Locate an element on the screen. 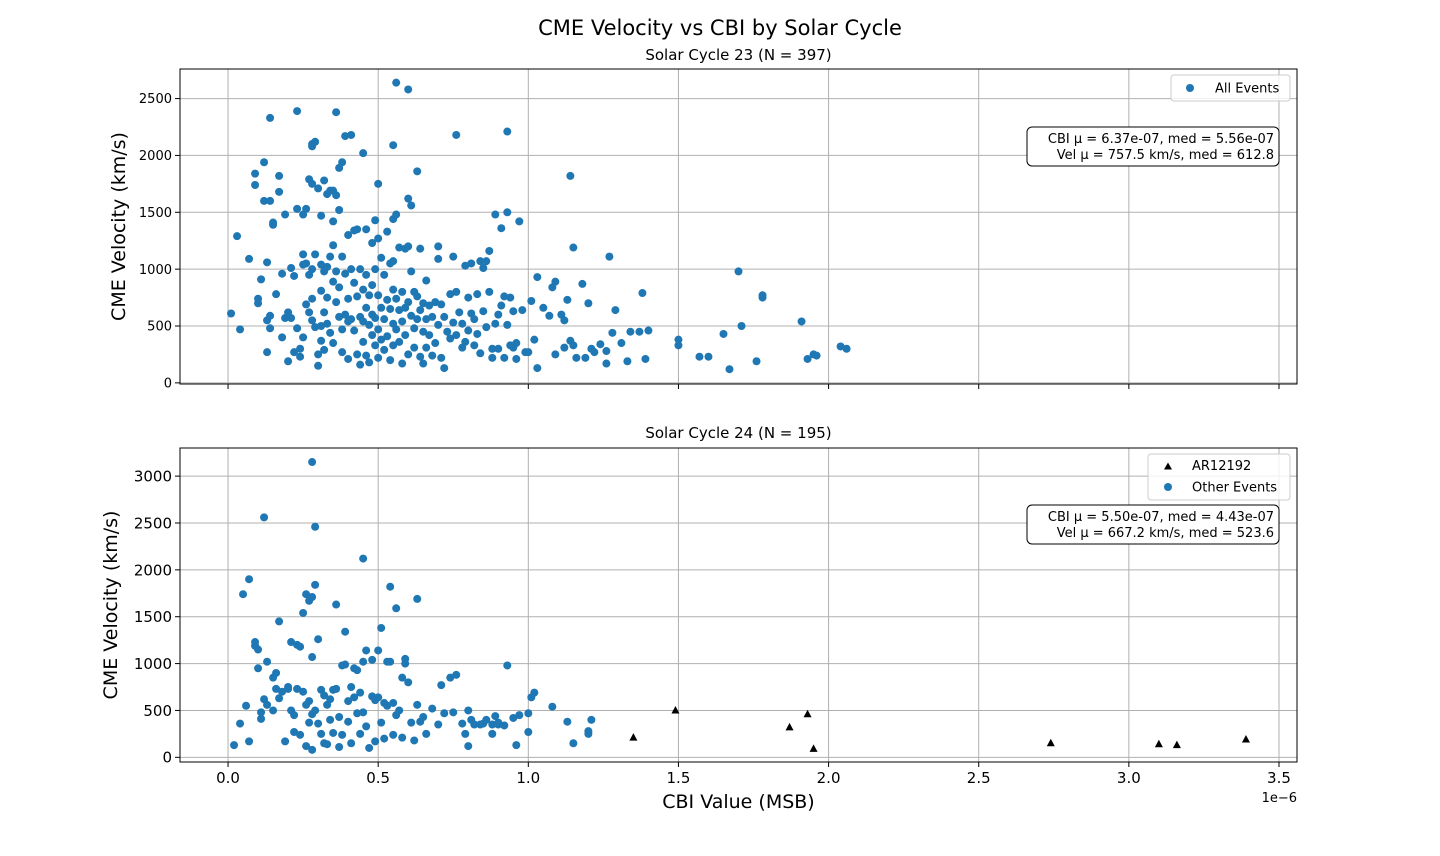 Image resolution: width=1440 pixels, height=856 pixels. panel-cycle23-title: Solar Cycle 23 (N = 397) is located at coordinates (738, 55).